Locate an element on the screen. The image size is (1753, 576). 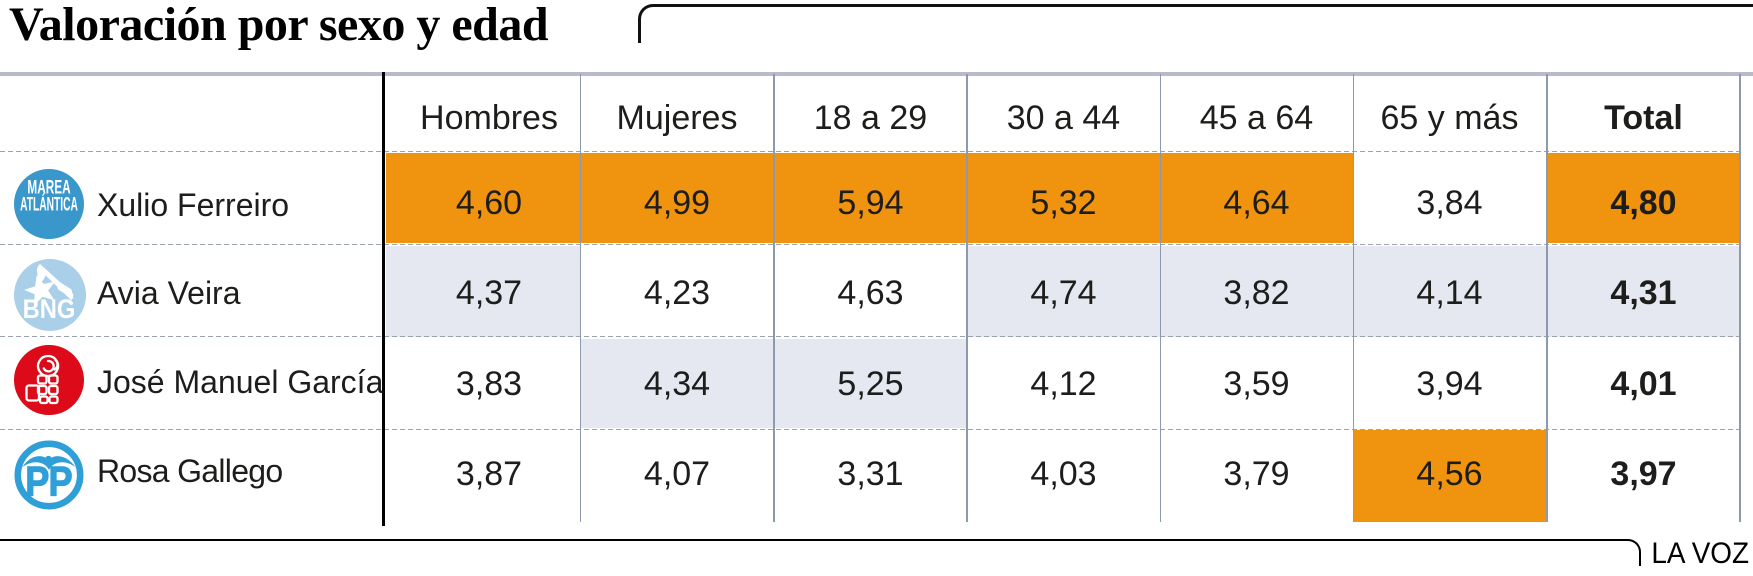
svg-text: PP is located at coordinates (48, 482).